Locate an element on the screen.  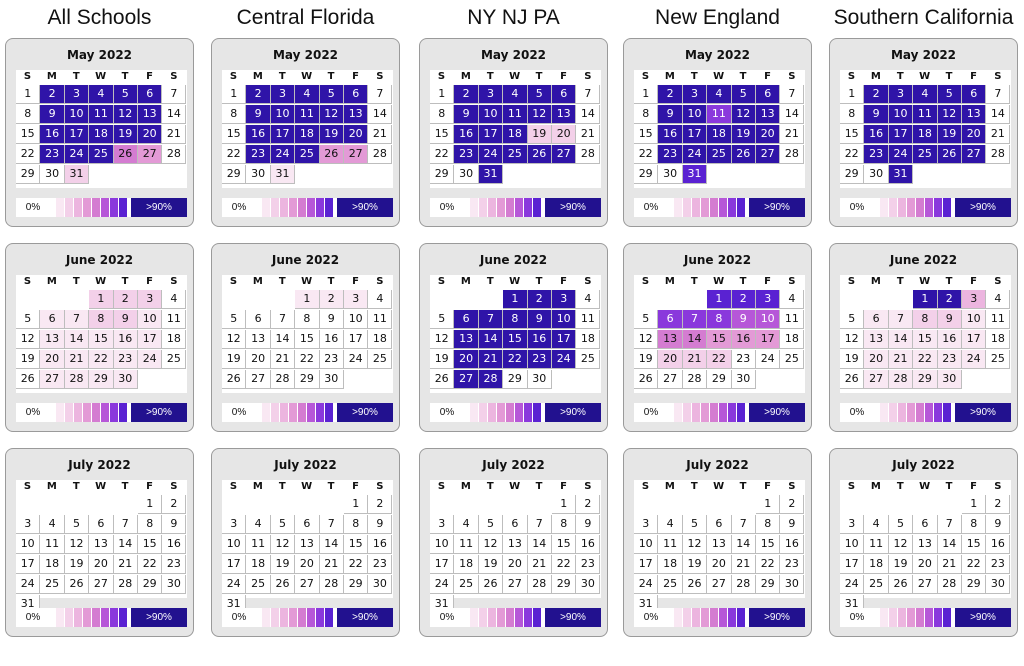
day-cell: 27 is located at coordinates (466, 379).